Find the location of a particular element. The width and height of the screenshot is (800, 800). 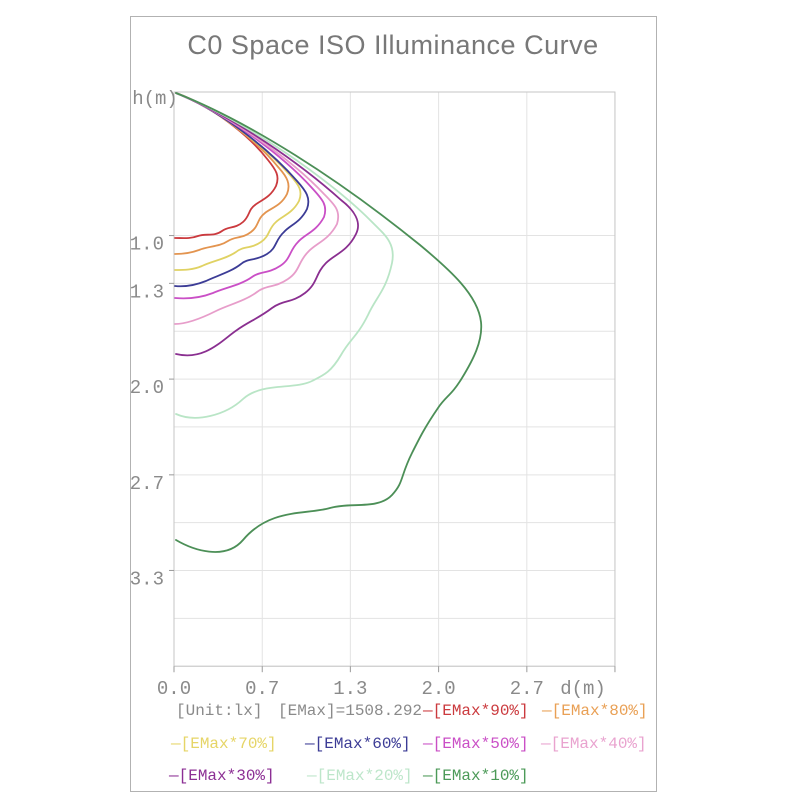

x-tick-label: 0.7 is located at coordinates (262, 689).